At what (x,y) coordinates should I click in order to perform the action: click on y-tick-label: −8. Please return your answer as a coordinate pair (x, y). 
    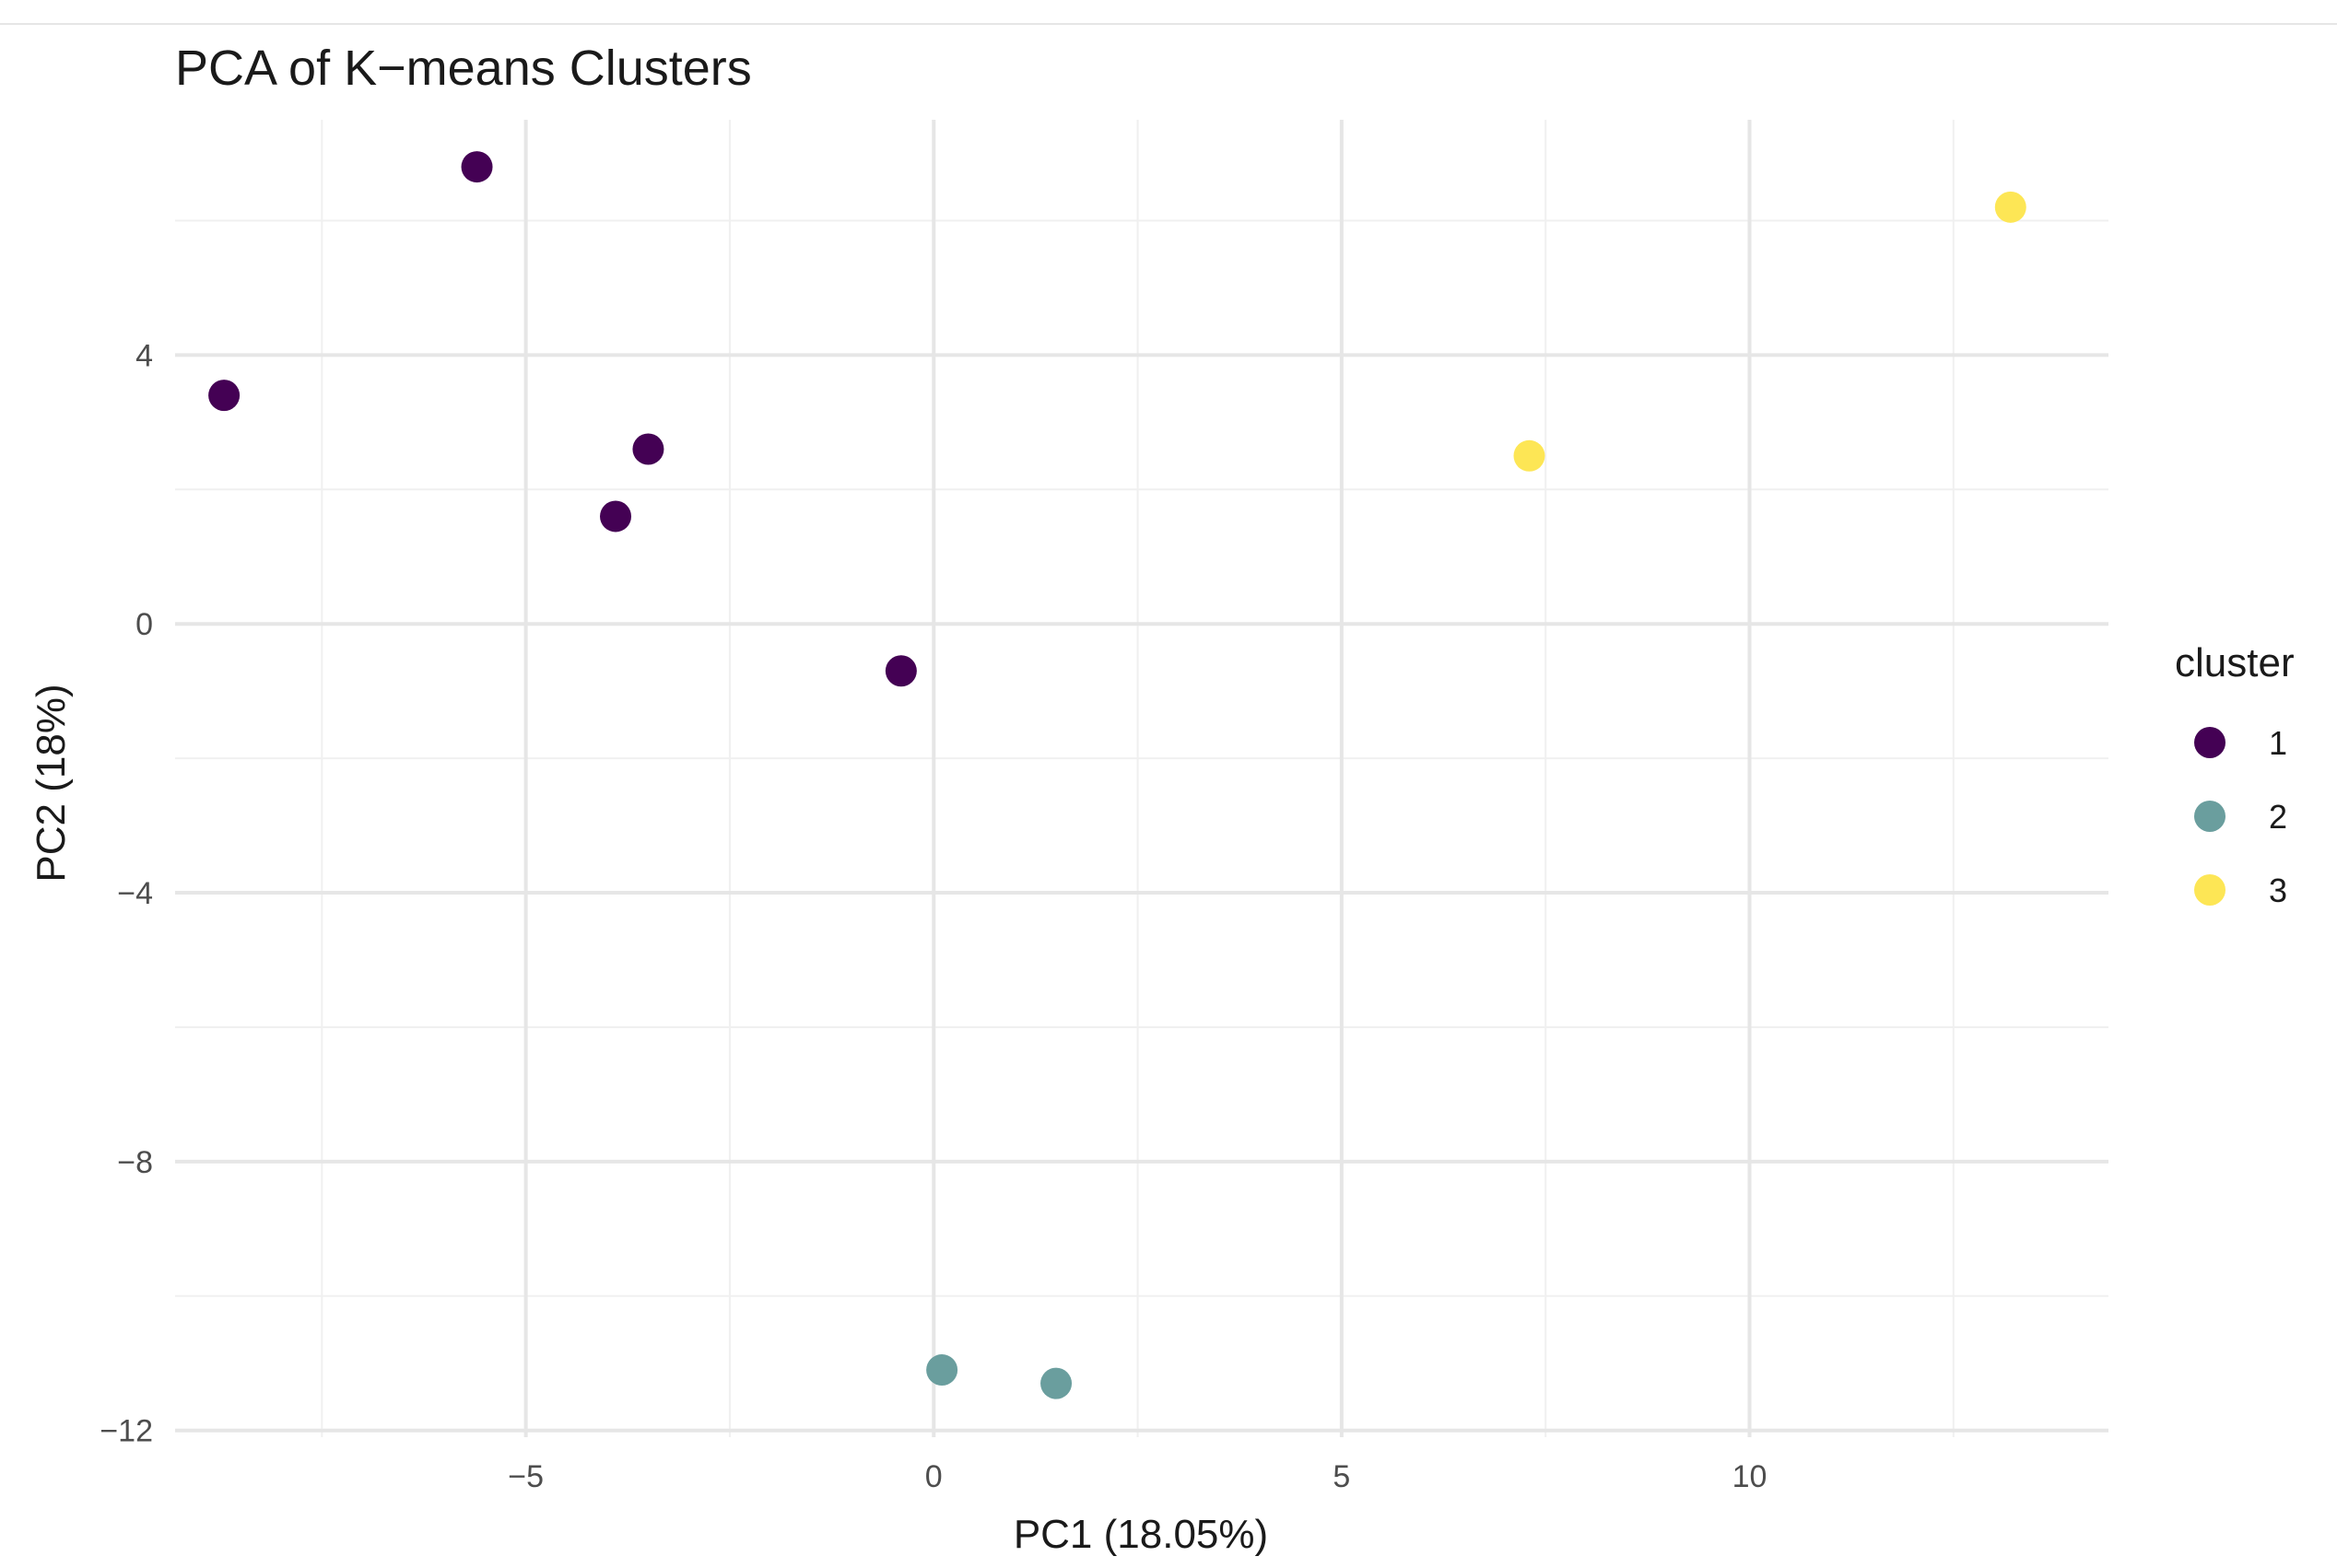
    Looking at the image, I should click on (135, 1162).